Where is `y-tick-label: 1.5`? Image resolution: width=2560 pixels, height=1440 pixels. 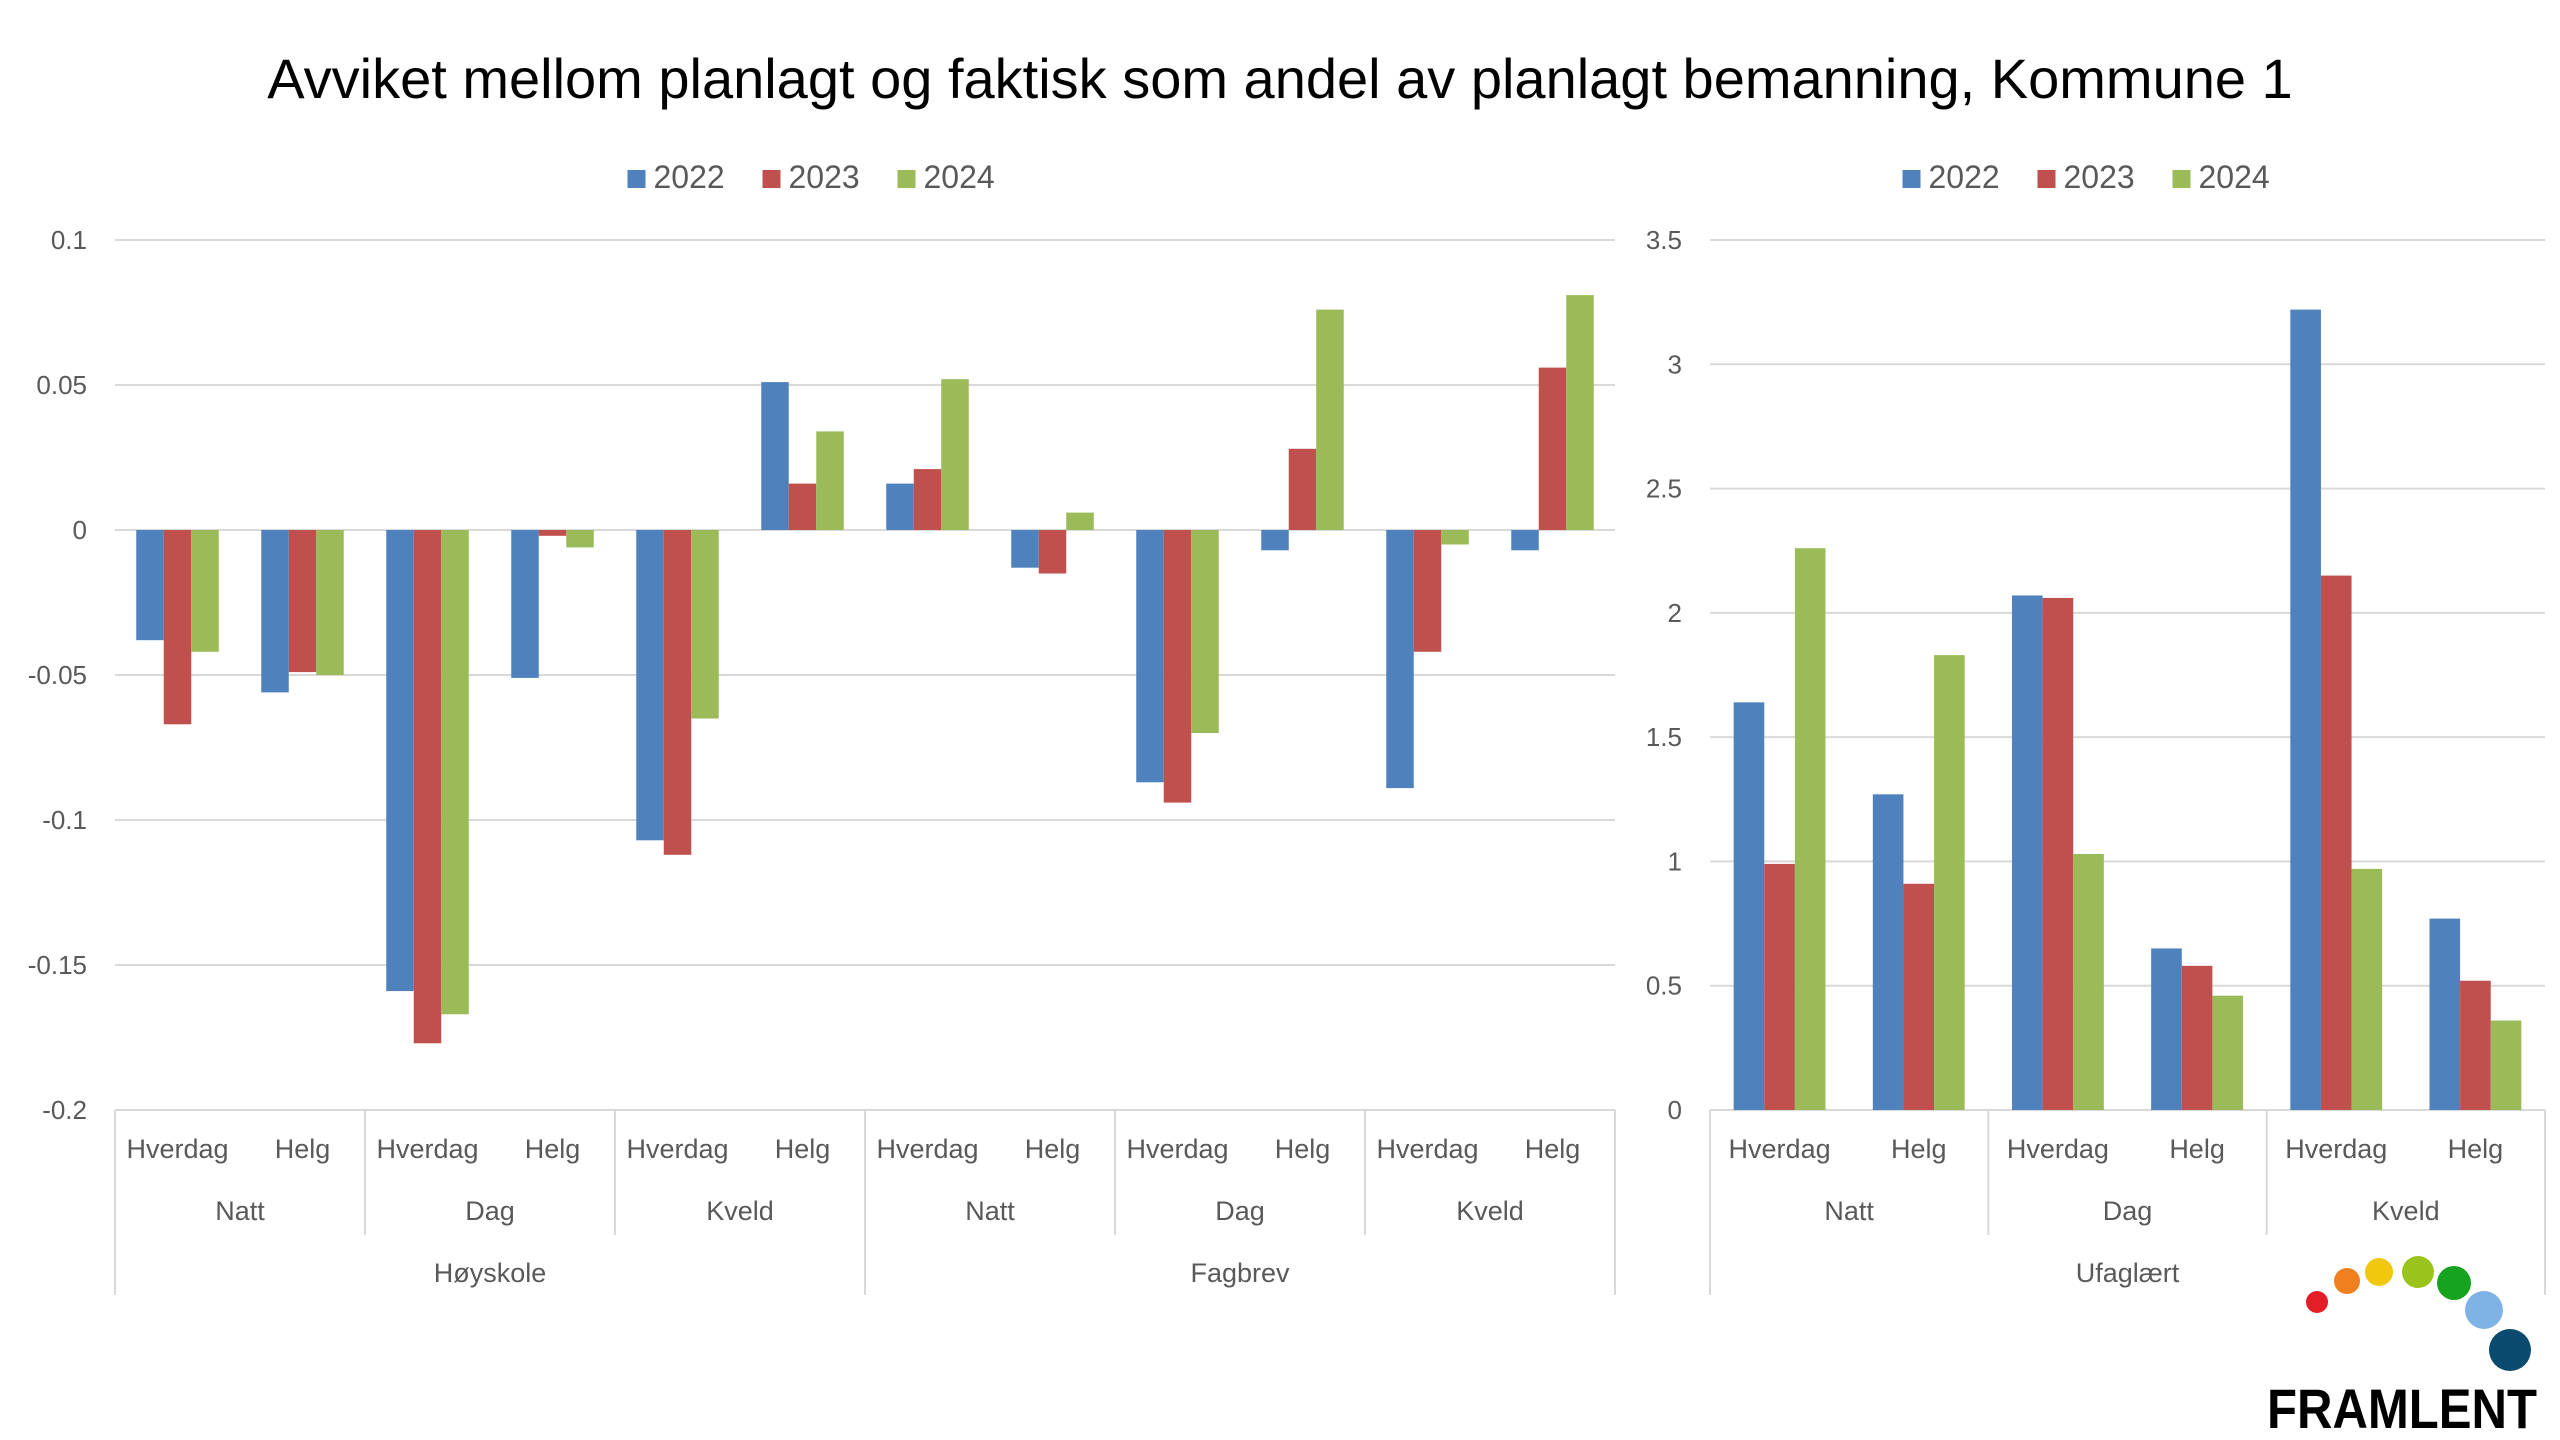
y-tick-label: 1.5 is located at coordinates (1664, 737).